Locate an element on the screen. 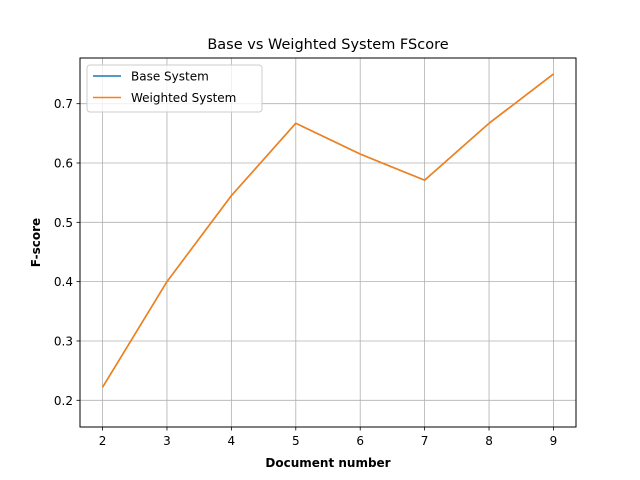 The width and height of the screenshot is (640, 480). x-tick-label: 9 is located at coordinates (554, 441).